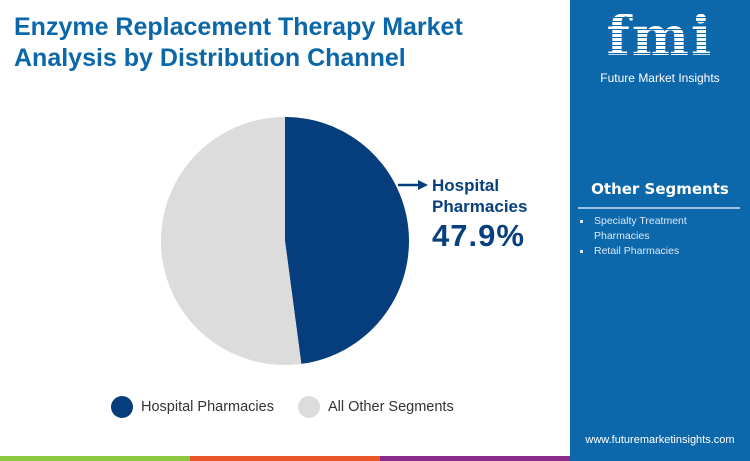 The height and width of the screenshot is (461, 750). What do you see at coordinates (660, 36) in the screenshot?
I see `logo-mark: fmi` at bounding box center [660, 36].